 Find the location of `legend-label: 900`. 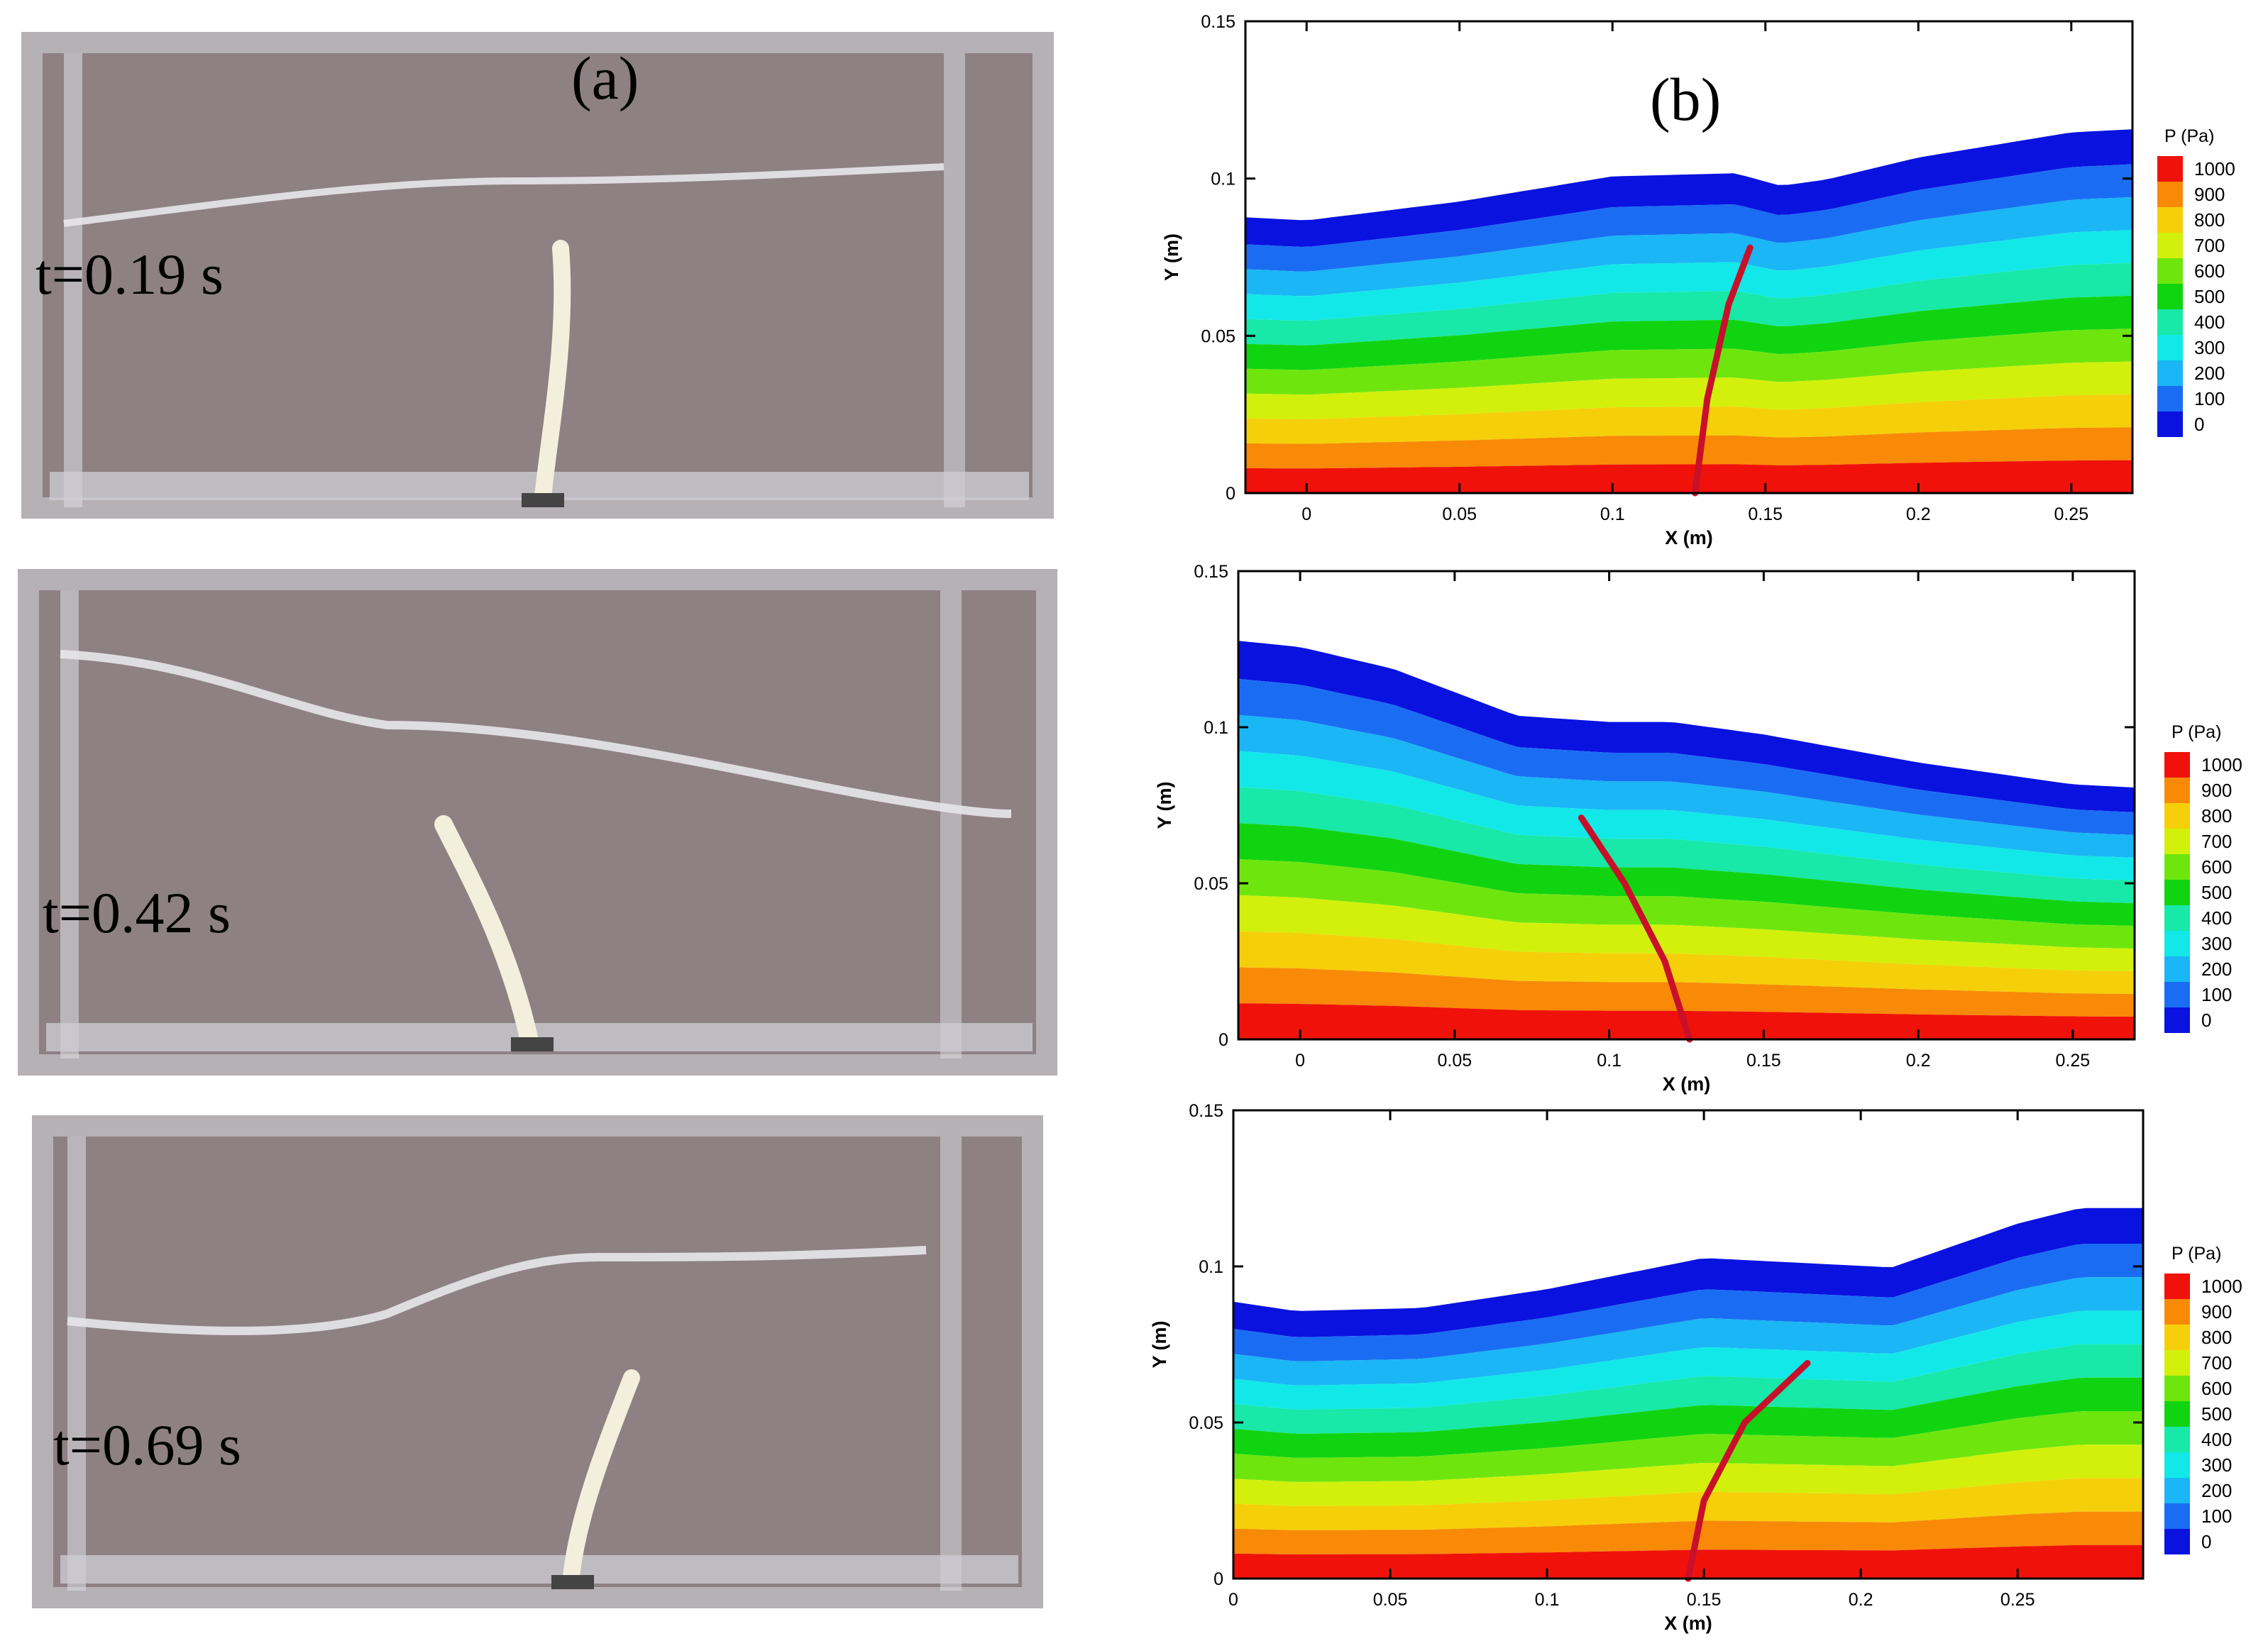

legend-label: 900 is located at coordinates (2209, 194).